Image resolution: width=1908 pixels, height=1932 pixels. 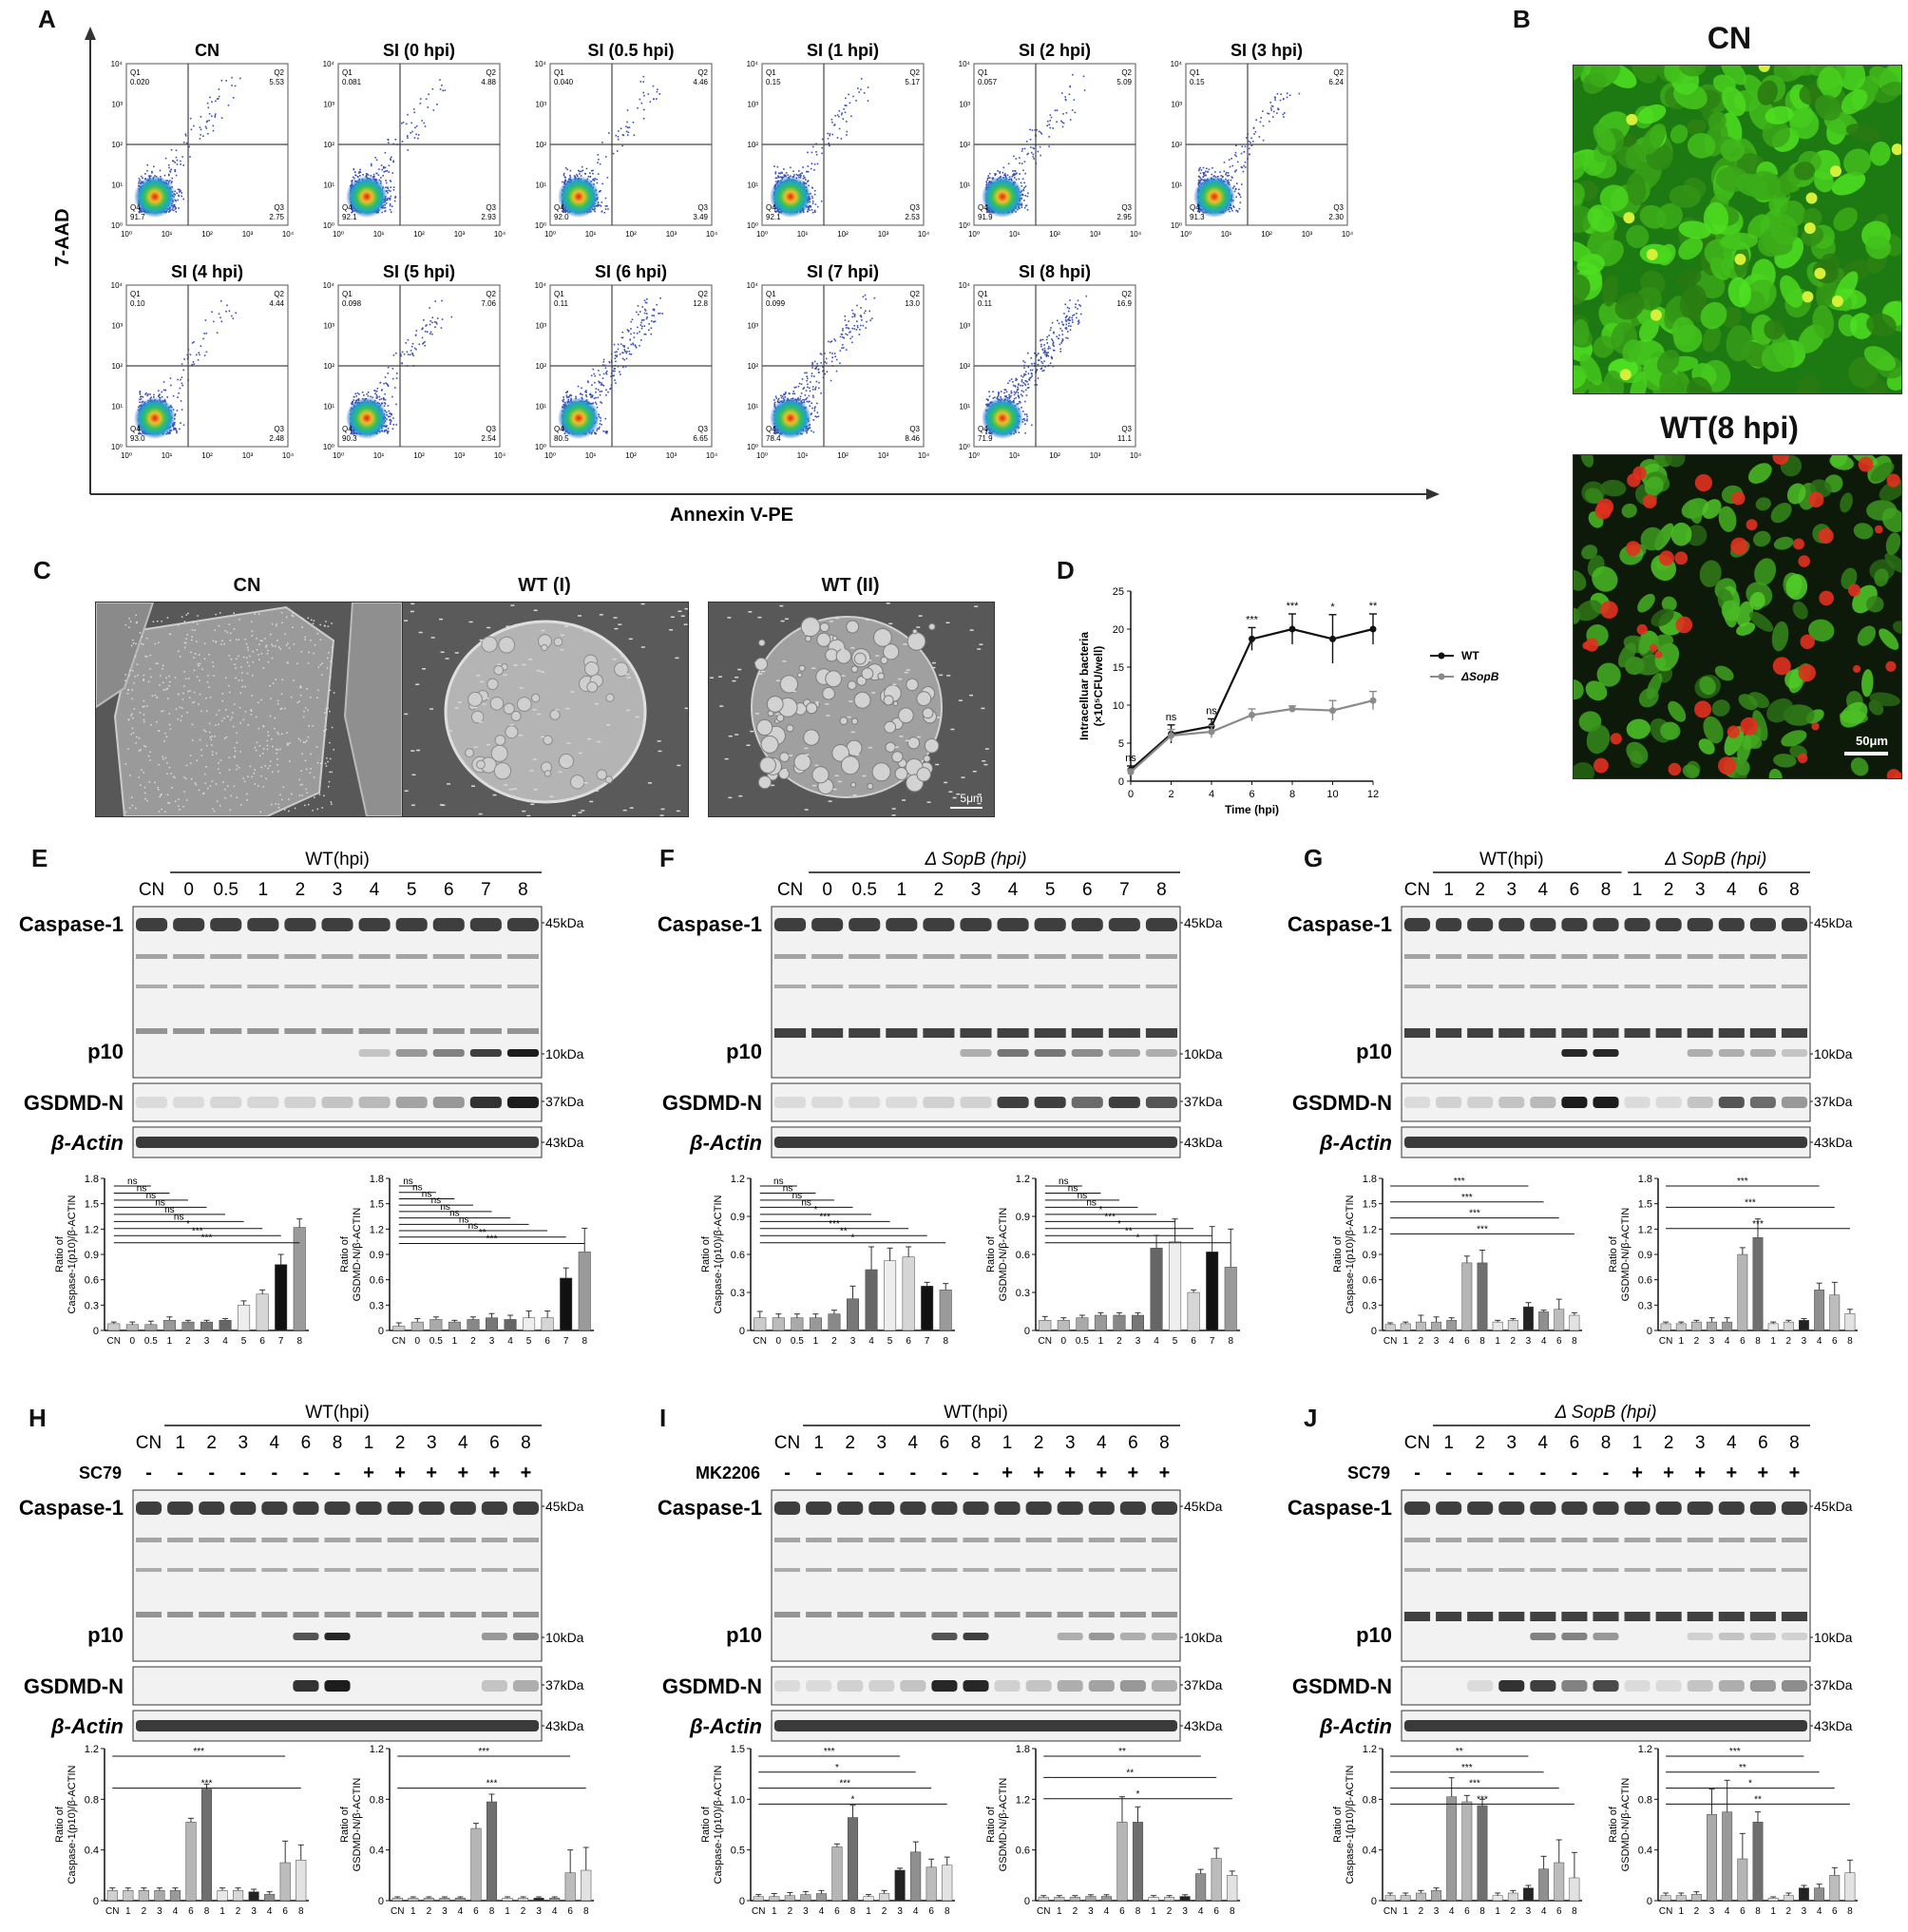 I want to click on bar-y-tick: 1.8, so click(x=92, y=1179).